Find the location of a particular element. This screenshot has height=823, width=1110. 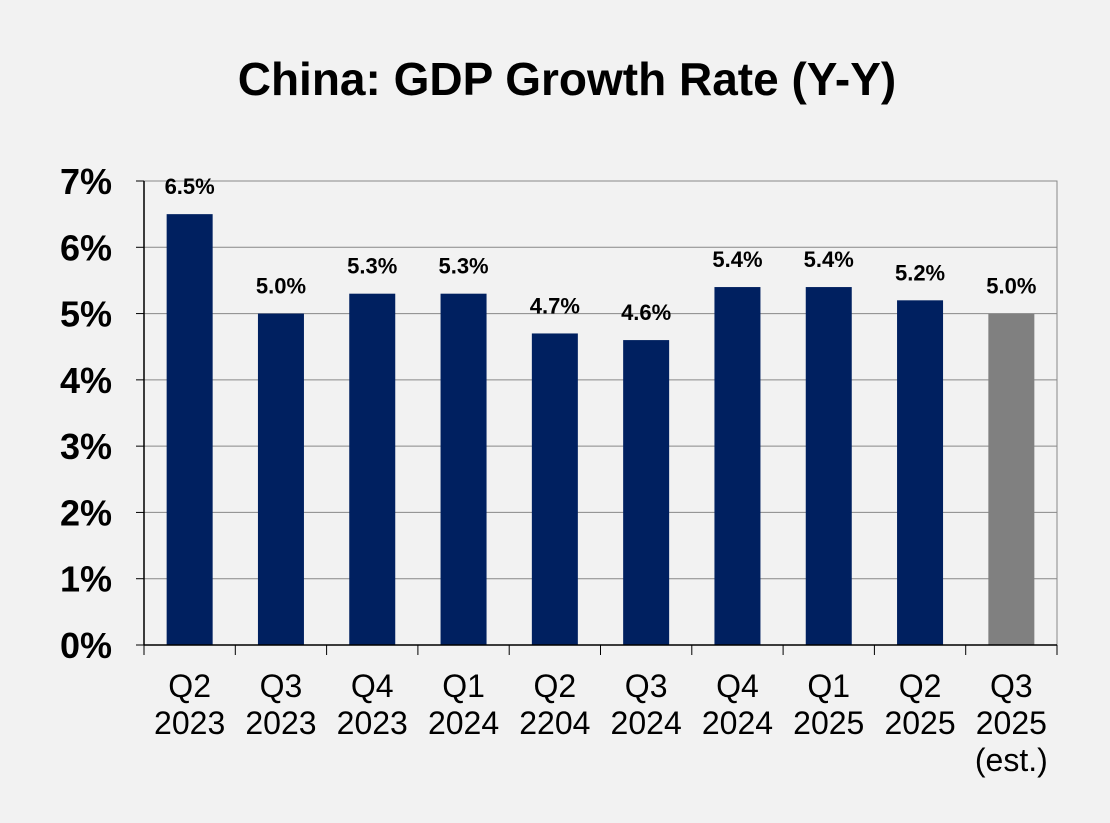

data-label: 4.7% is located at coordinates (555, 305).